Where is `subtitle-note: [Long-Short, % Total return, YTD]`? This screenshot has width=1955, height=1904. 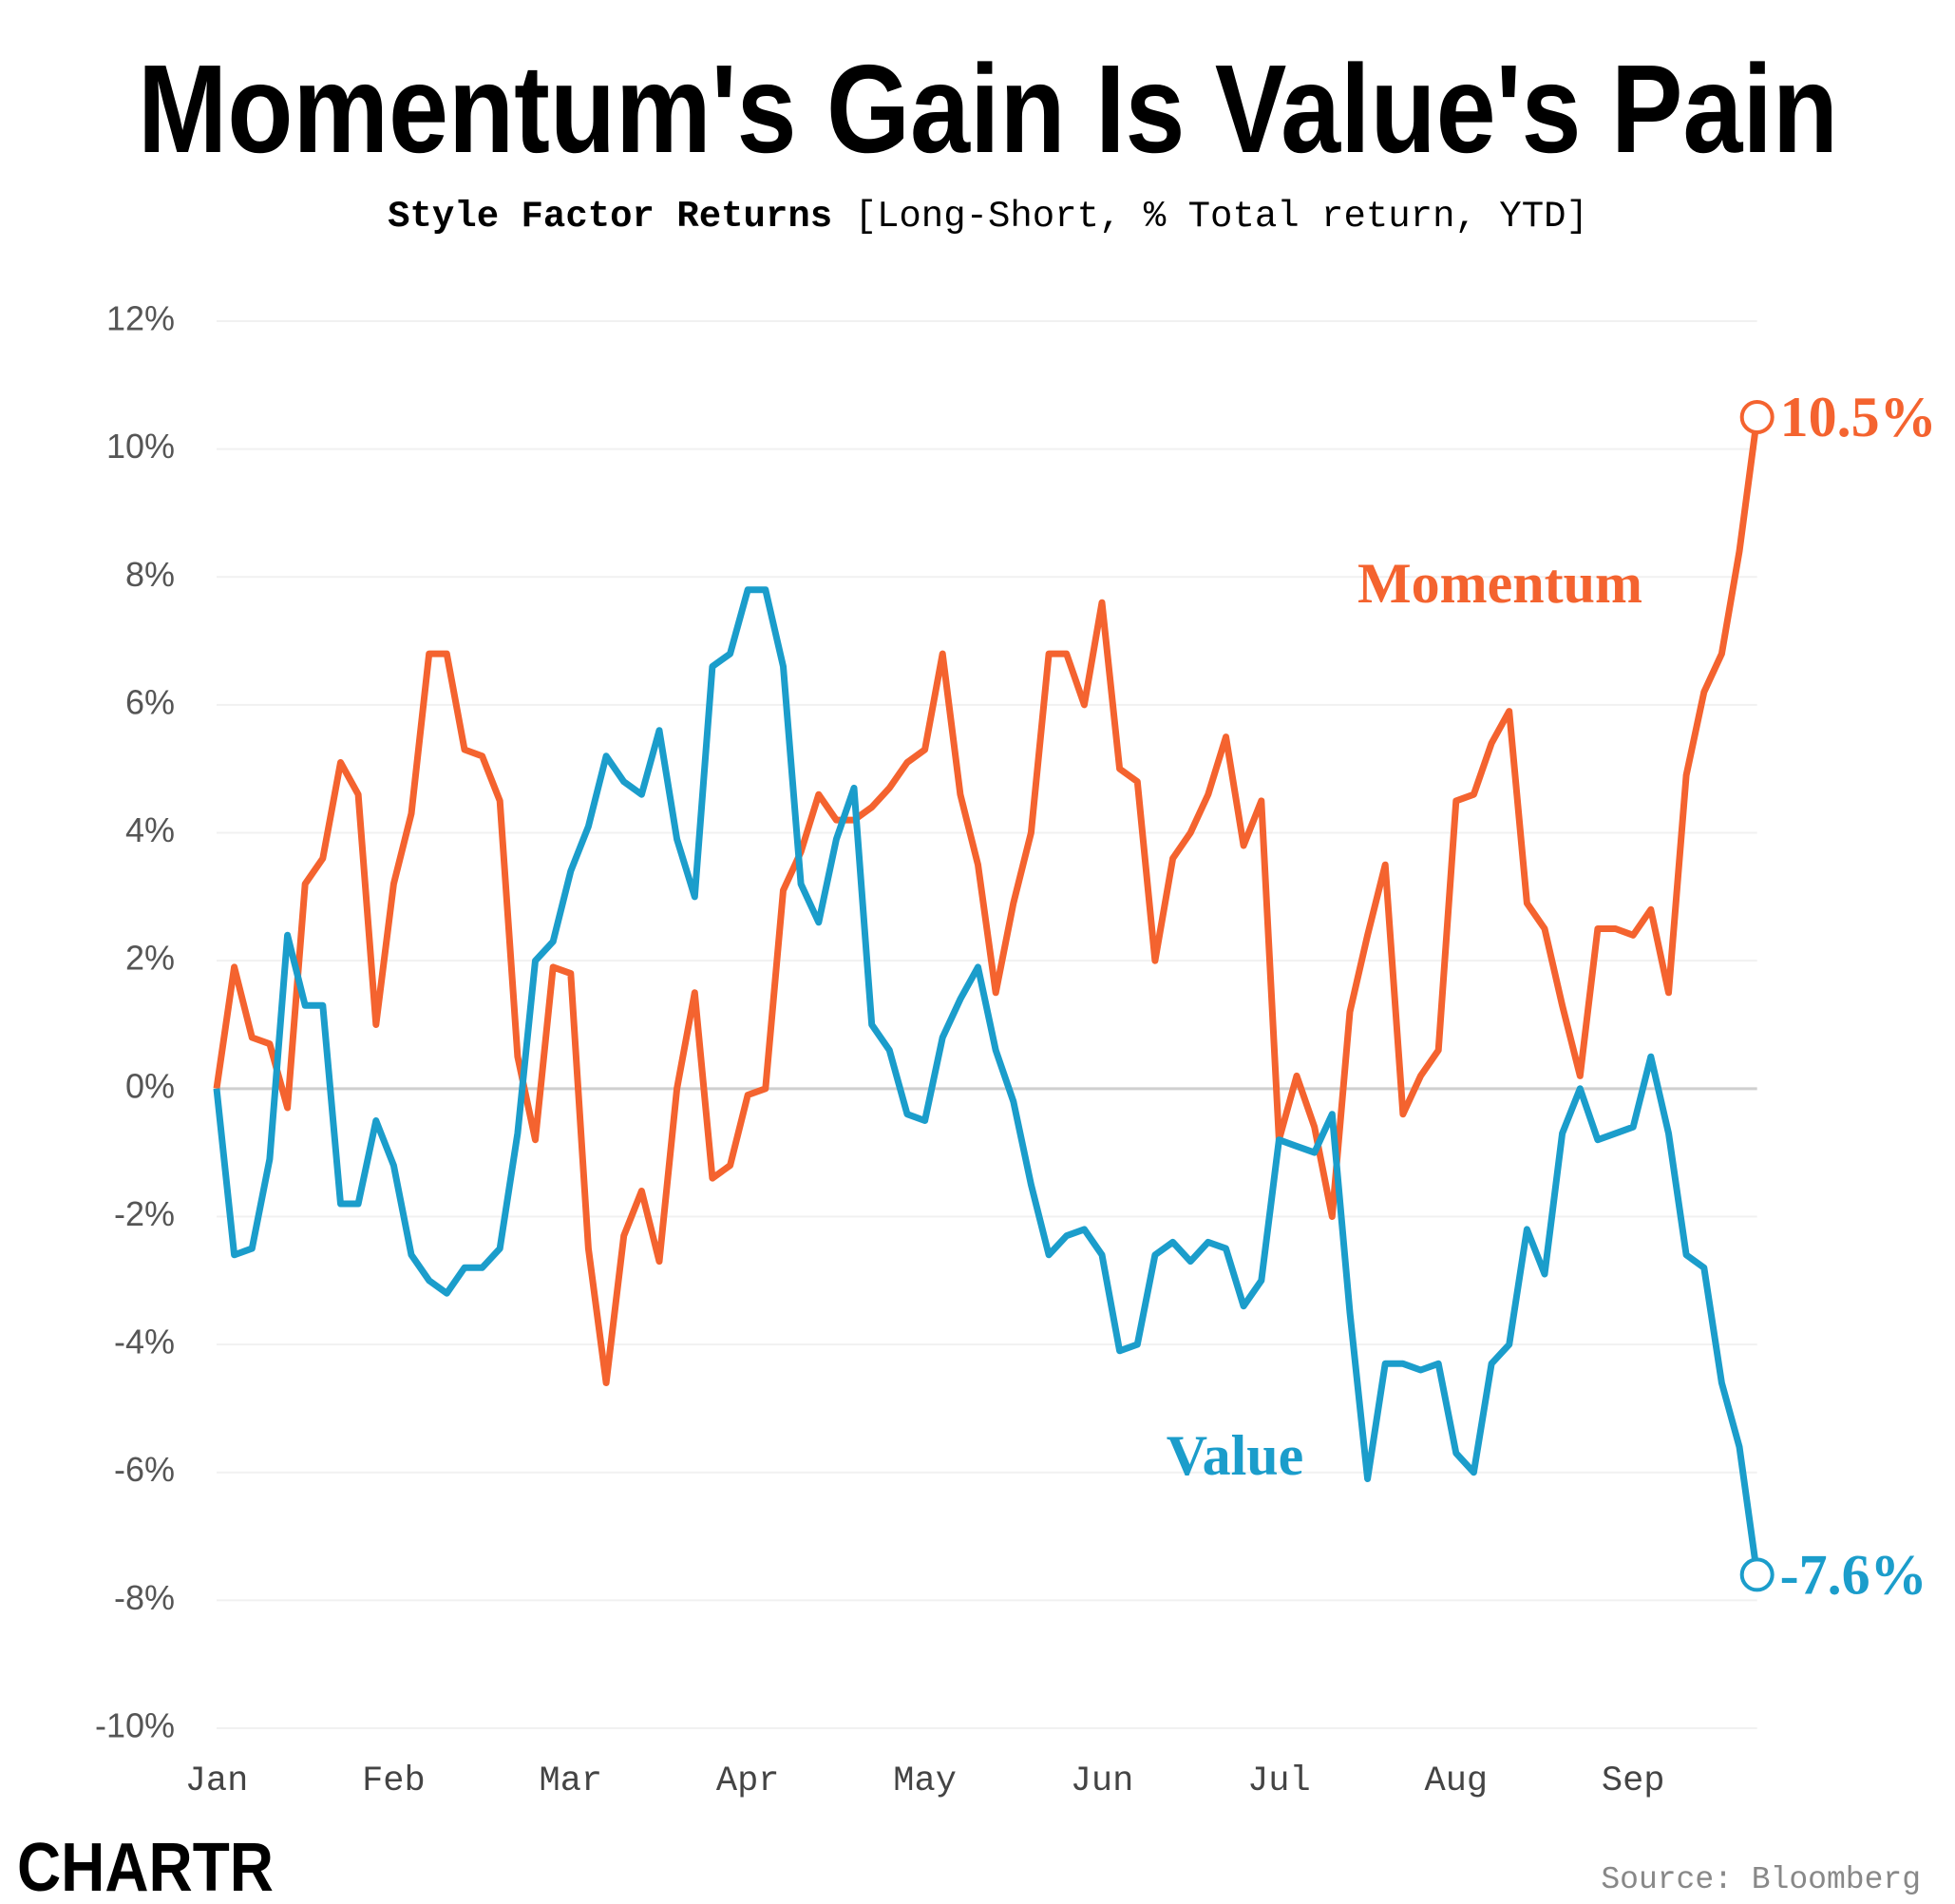
subtitle-note: [Long-Short, % Total return, YTD] is located at coordinates (1221, 217).